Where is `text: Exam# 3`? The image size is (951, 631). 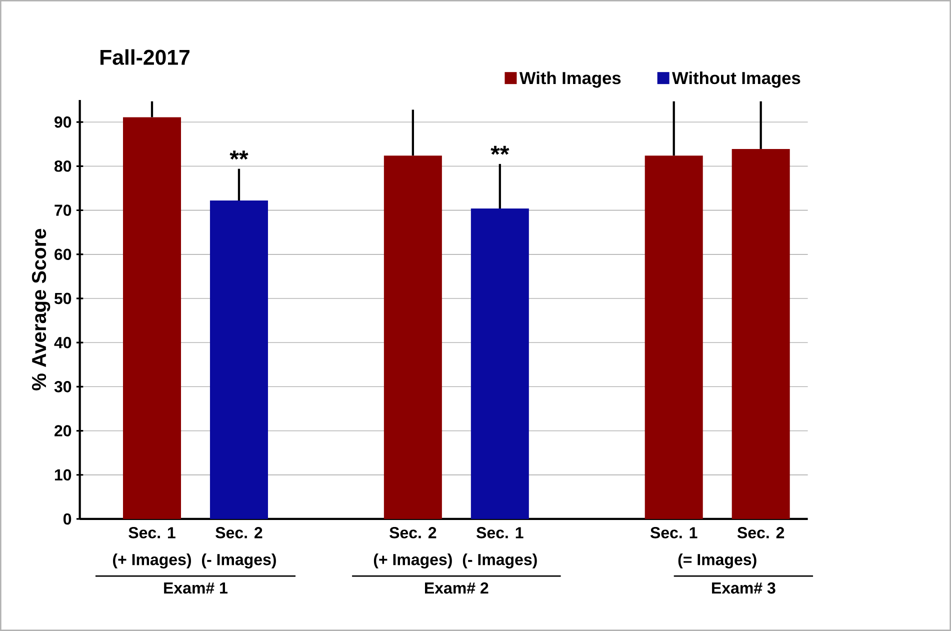 text: Exam# 3 is located at coordinates (744, 588).